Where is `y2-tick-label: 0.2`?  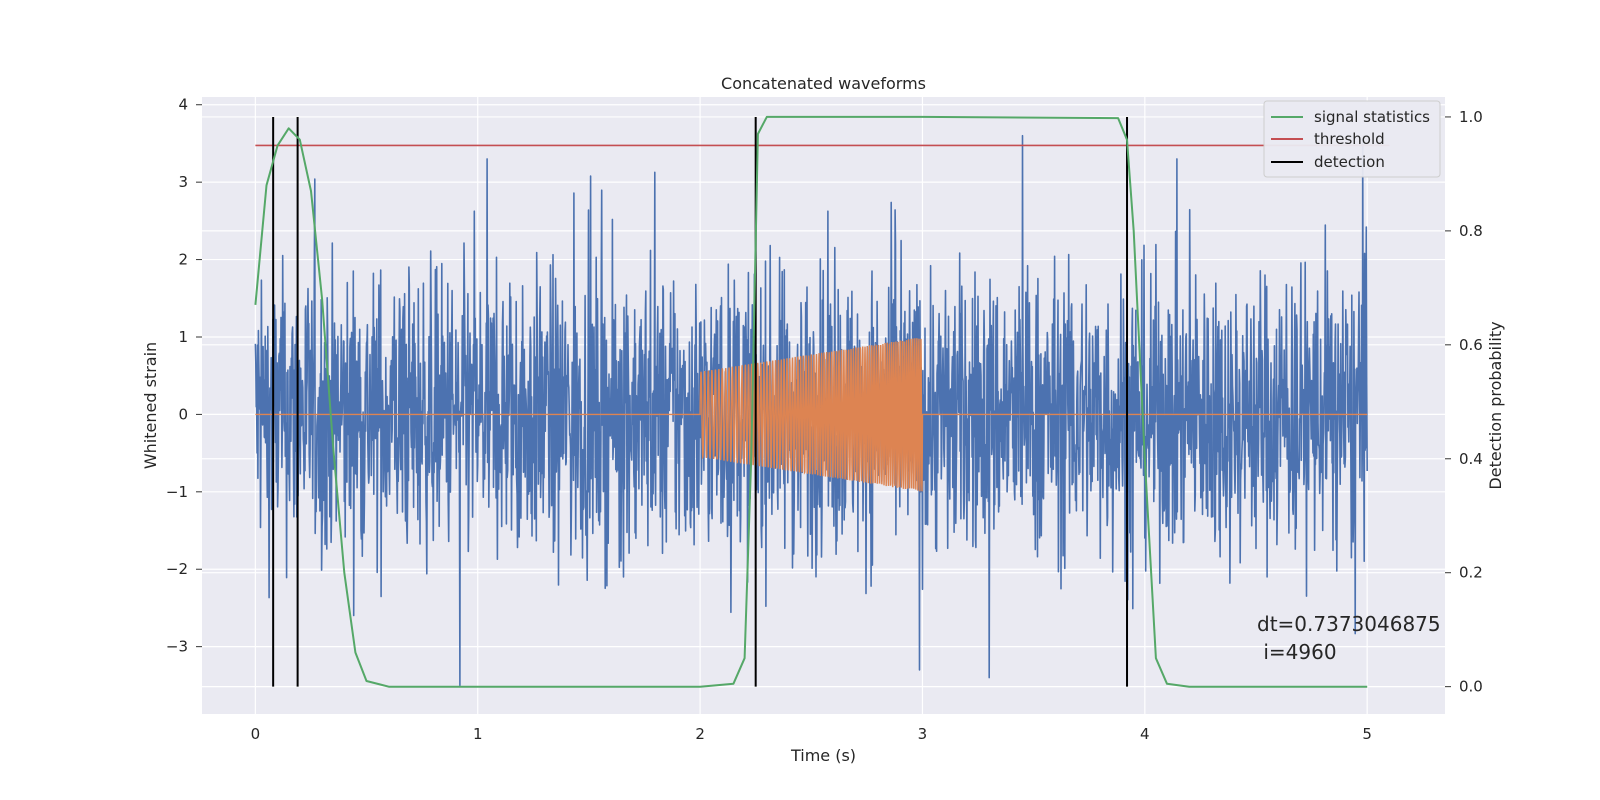
y2-tick-label: 0.2 is located at coordinates (1471, 573).